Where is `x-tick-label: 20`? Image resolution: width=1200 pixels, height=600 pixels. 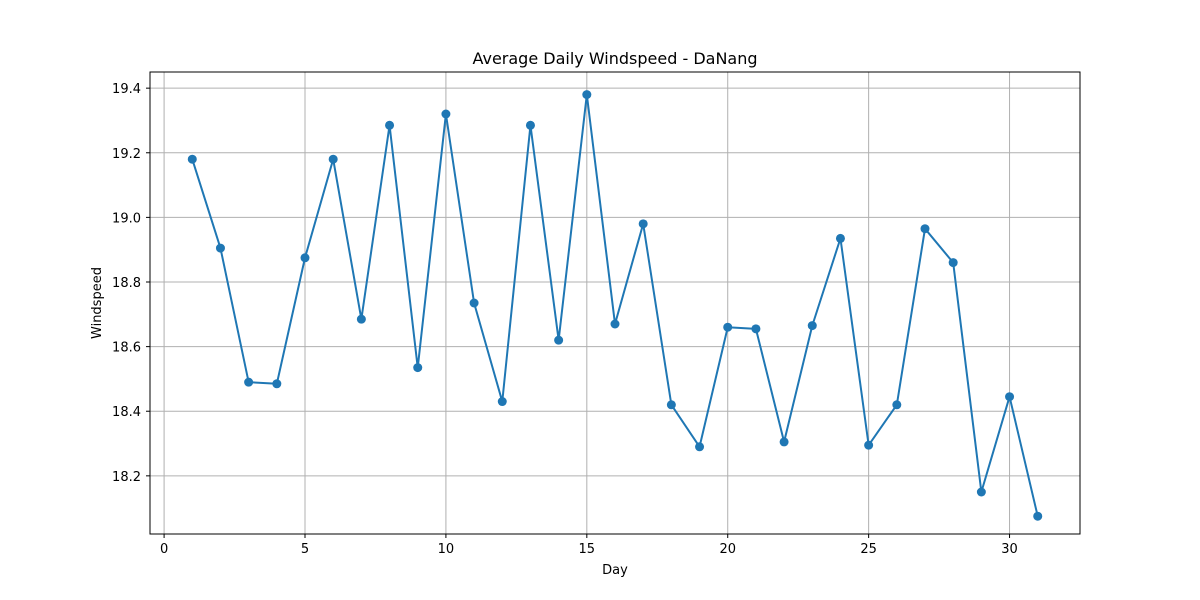 x-tick-label: 20 is located at coordinates (727, 549).